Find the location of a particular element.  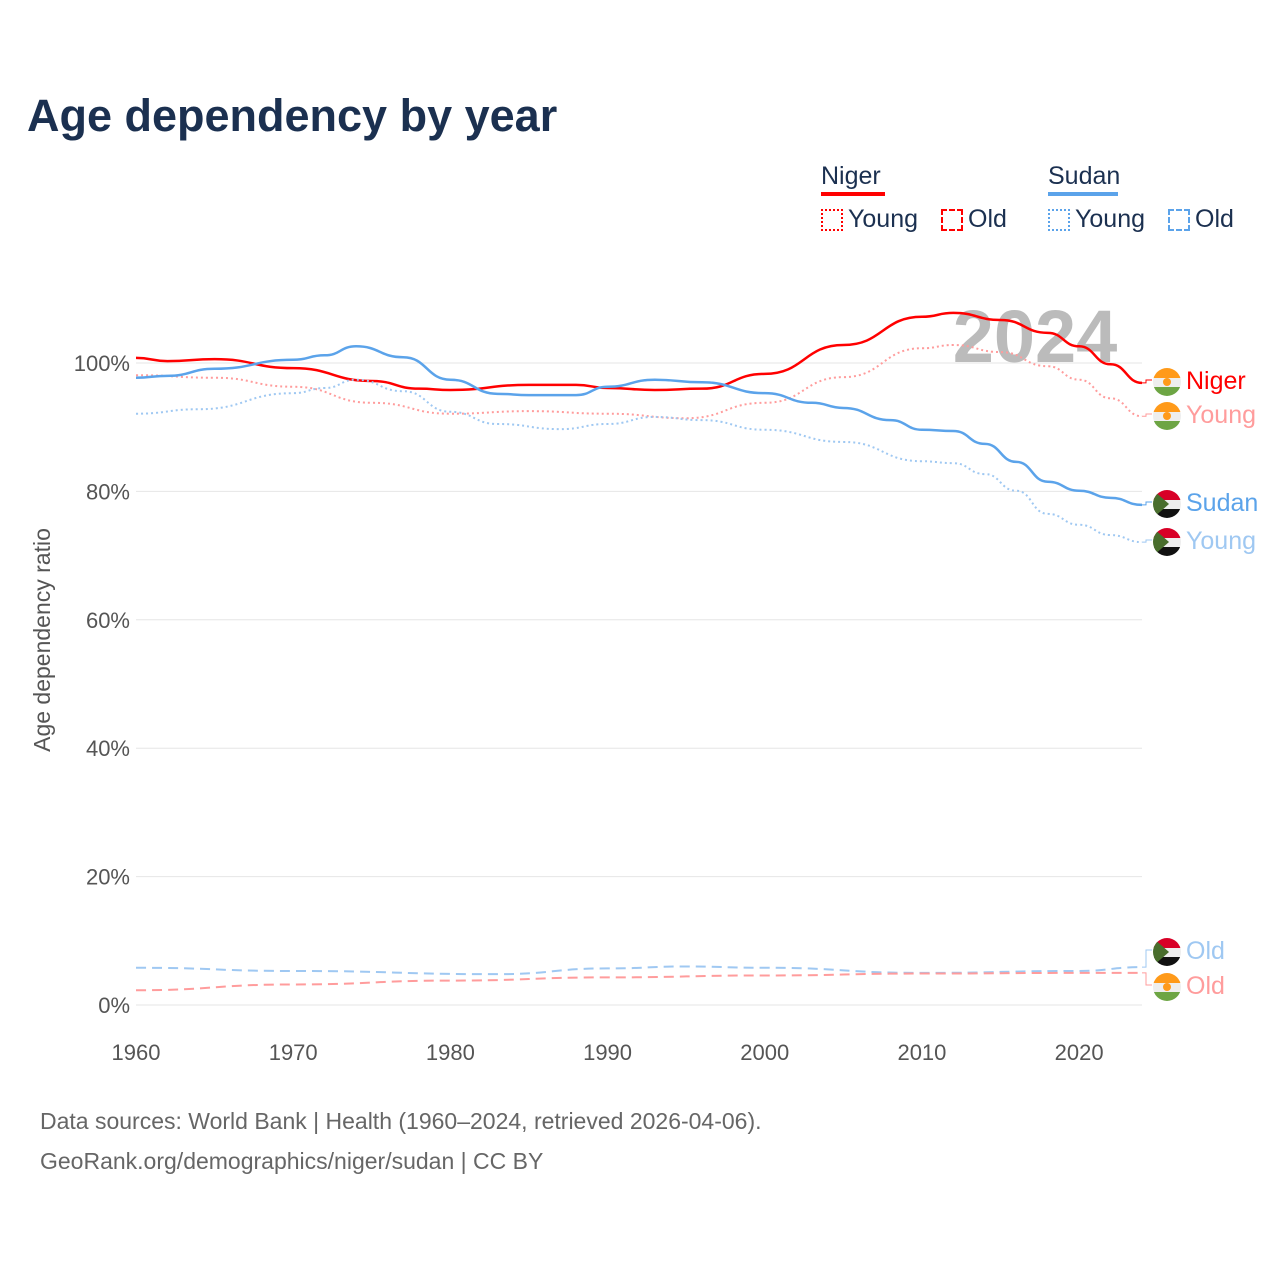

y-axis-label: Age dependency ratio is located at coordinates (42, 640).